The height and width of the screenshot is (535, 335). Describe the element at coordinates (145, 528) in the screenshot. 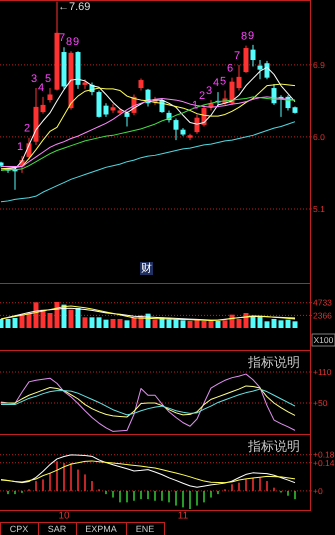

I see `tab: ENE` at that location.